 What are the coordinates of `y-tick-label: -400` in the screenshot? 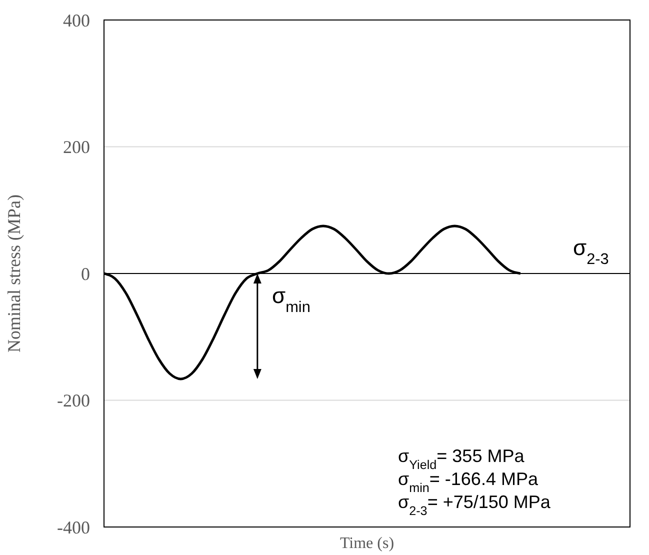 It's located at (73, 527).